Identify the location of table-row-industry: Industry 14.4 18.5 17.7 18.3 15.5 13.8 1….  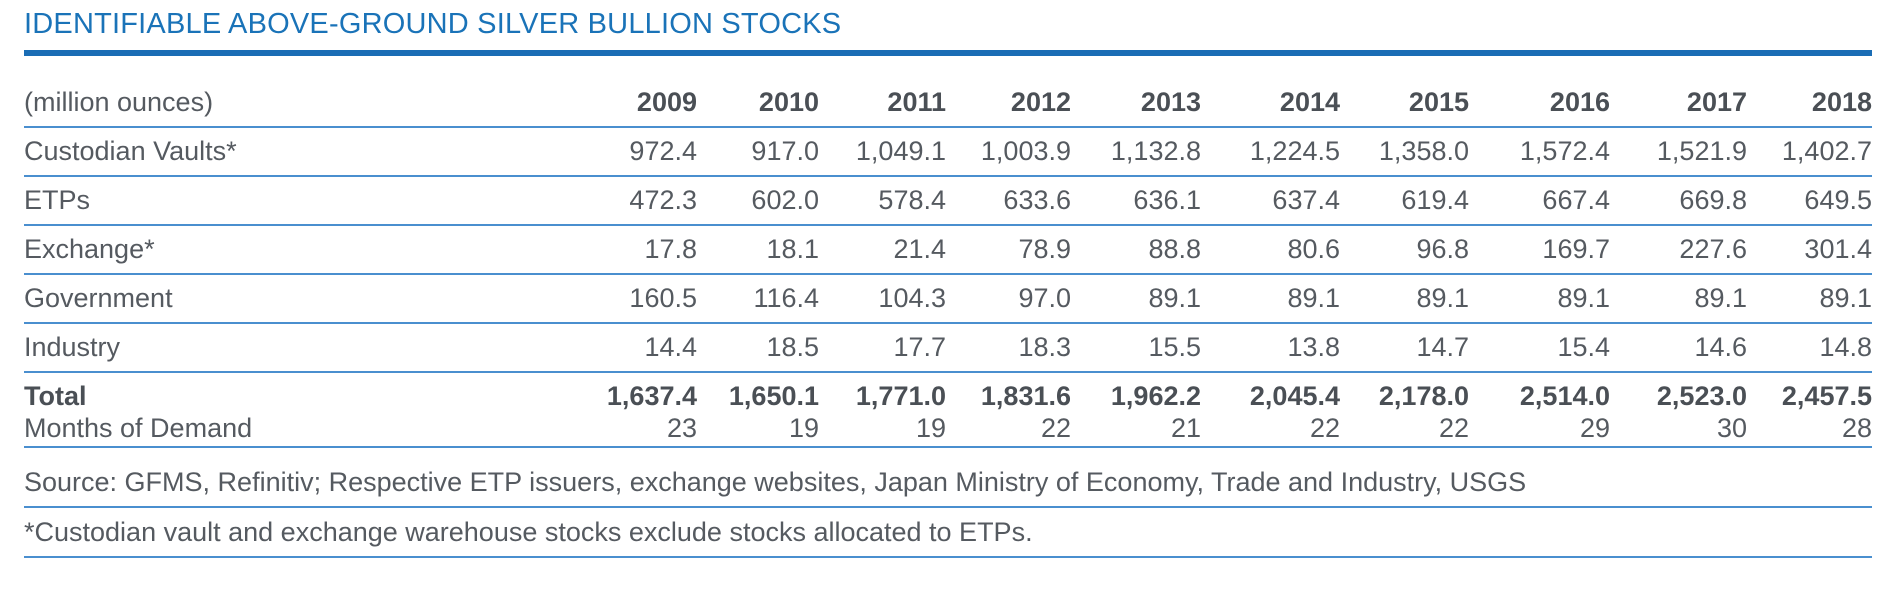
(948, 348).